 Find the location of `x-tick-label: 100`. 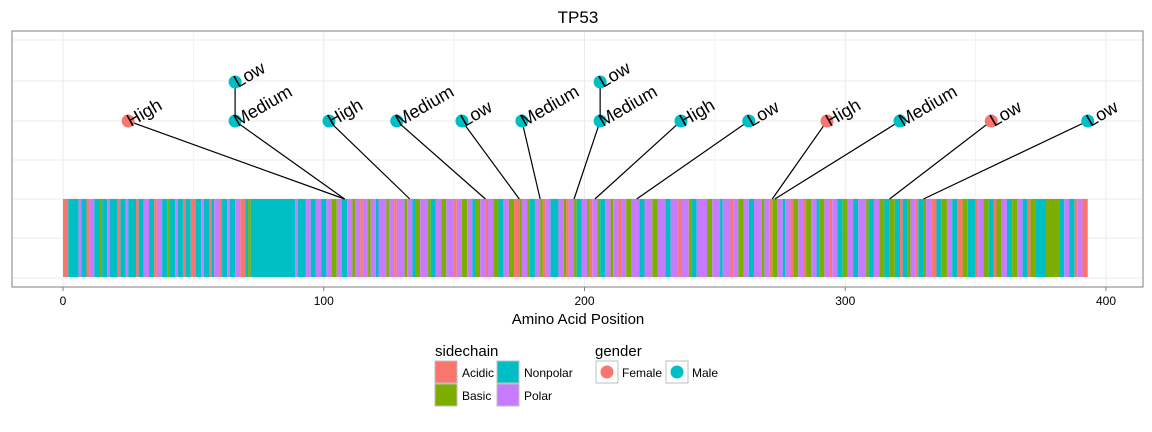

x-tick-label: 100 is located at coordinates (324, 301).